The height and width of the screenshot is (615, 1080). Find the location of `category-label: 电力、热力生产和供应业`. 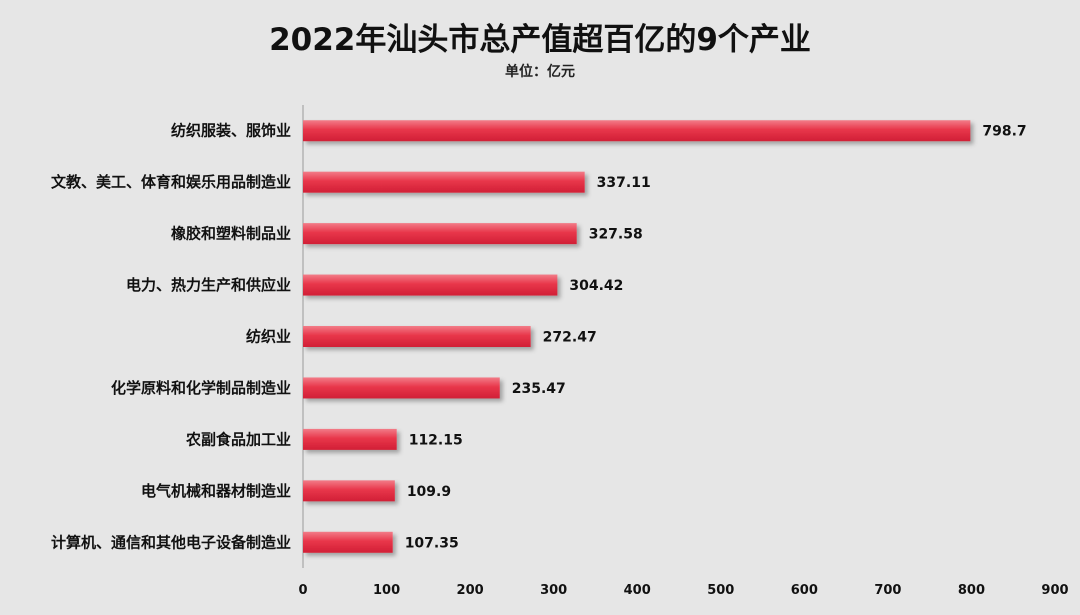

category-label: 电力、热力生产和供应业 is located at coordinates (208, 285).